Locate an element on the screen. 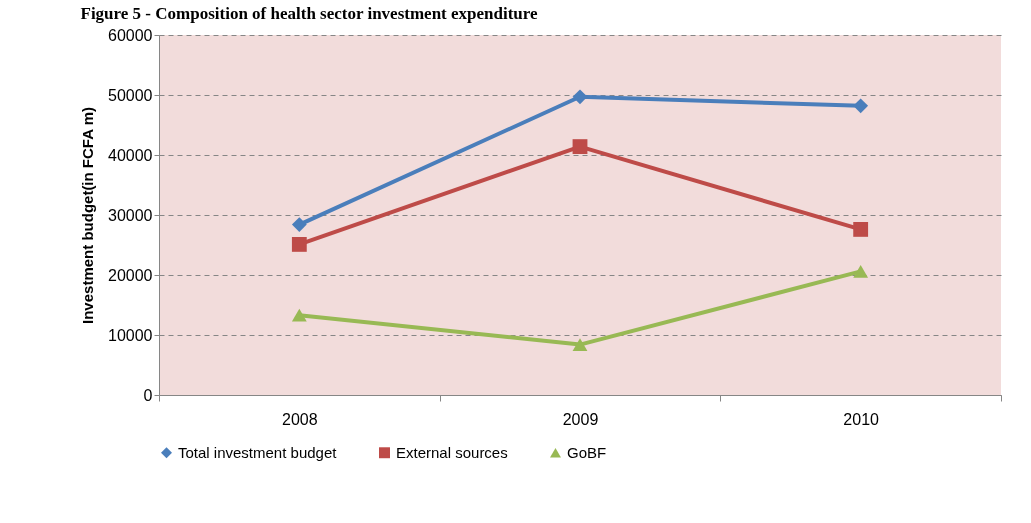  y-tick-label: 10000 is located at coordinates (130, 335).